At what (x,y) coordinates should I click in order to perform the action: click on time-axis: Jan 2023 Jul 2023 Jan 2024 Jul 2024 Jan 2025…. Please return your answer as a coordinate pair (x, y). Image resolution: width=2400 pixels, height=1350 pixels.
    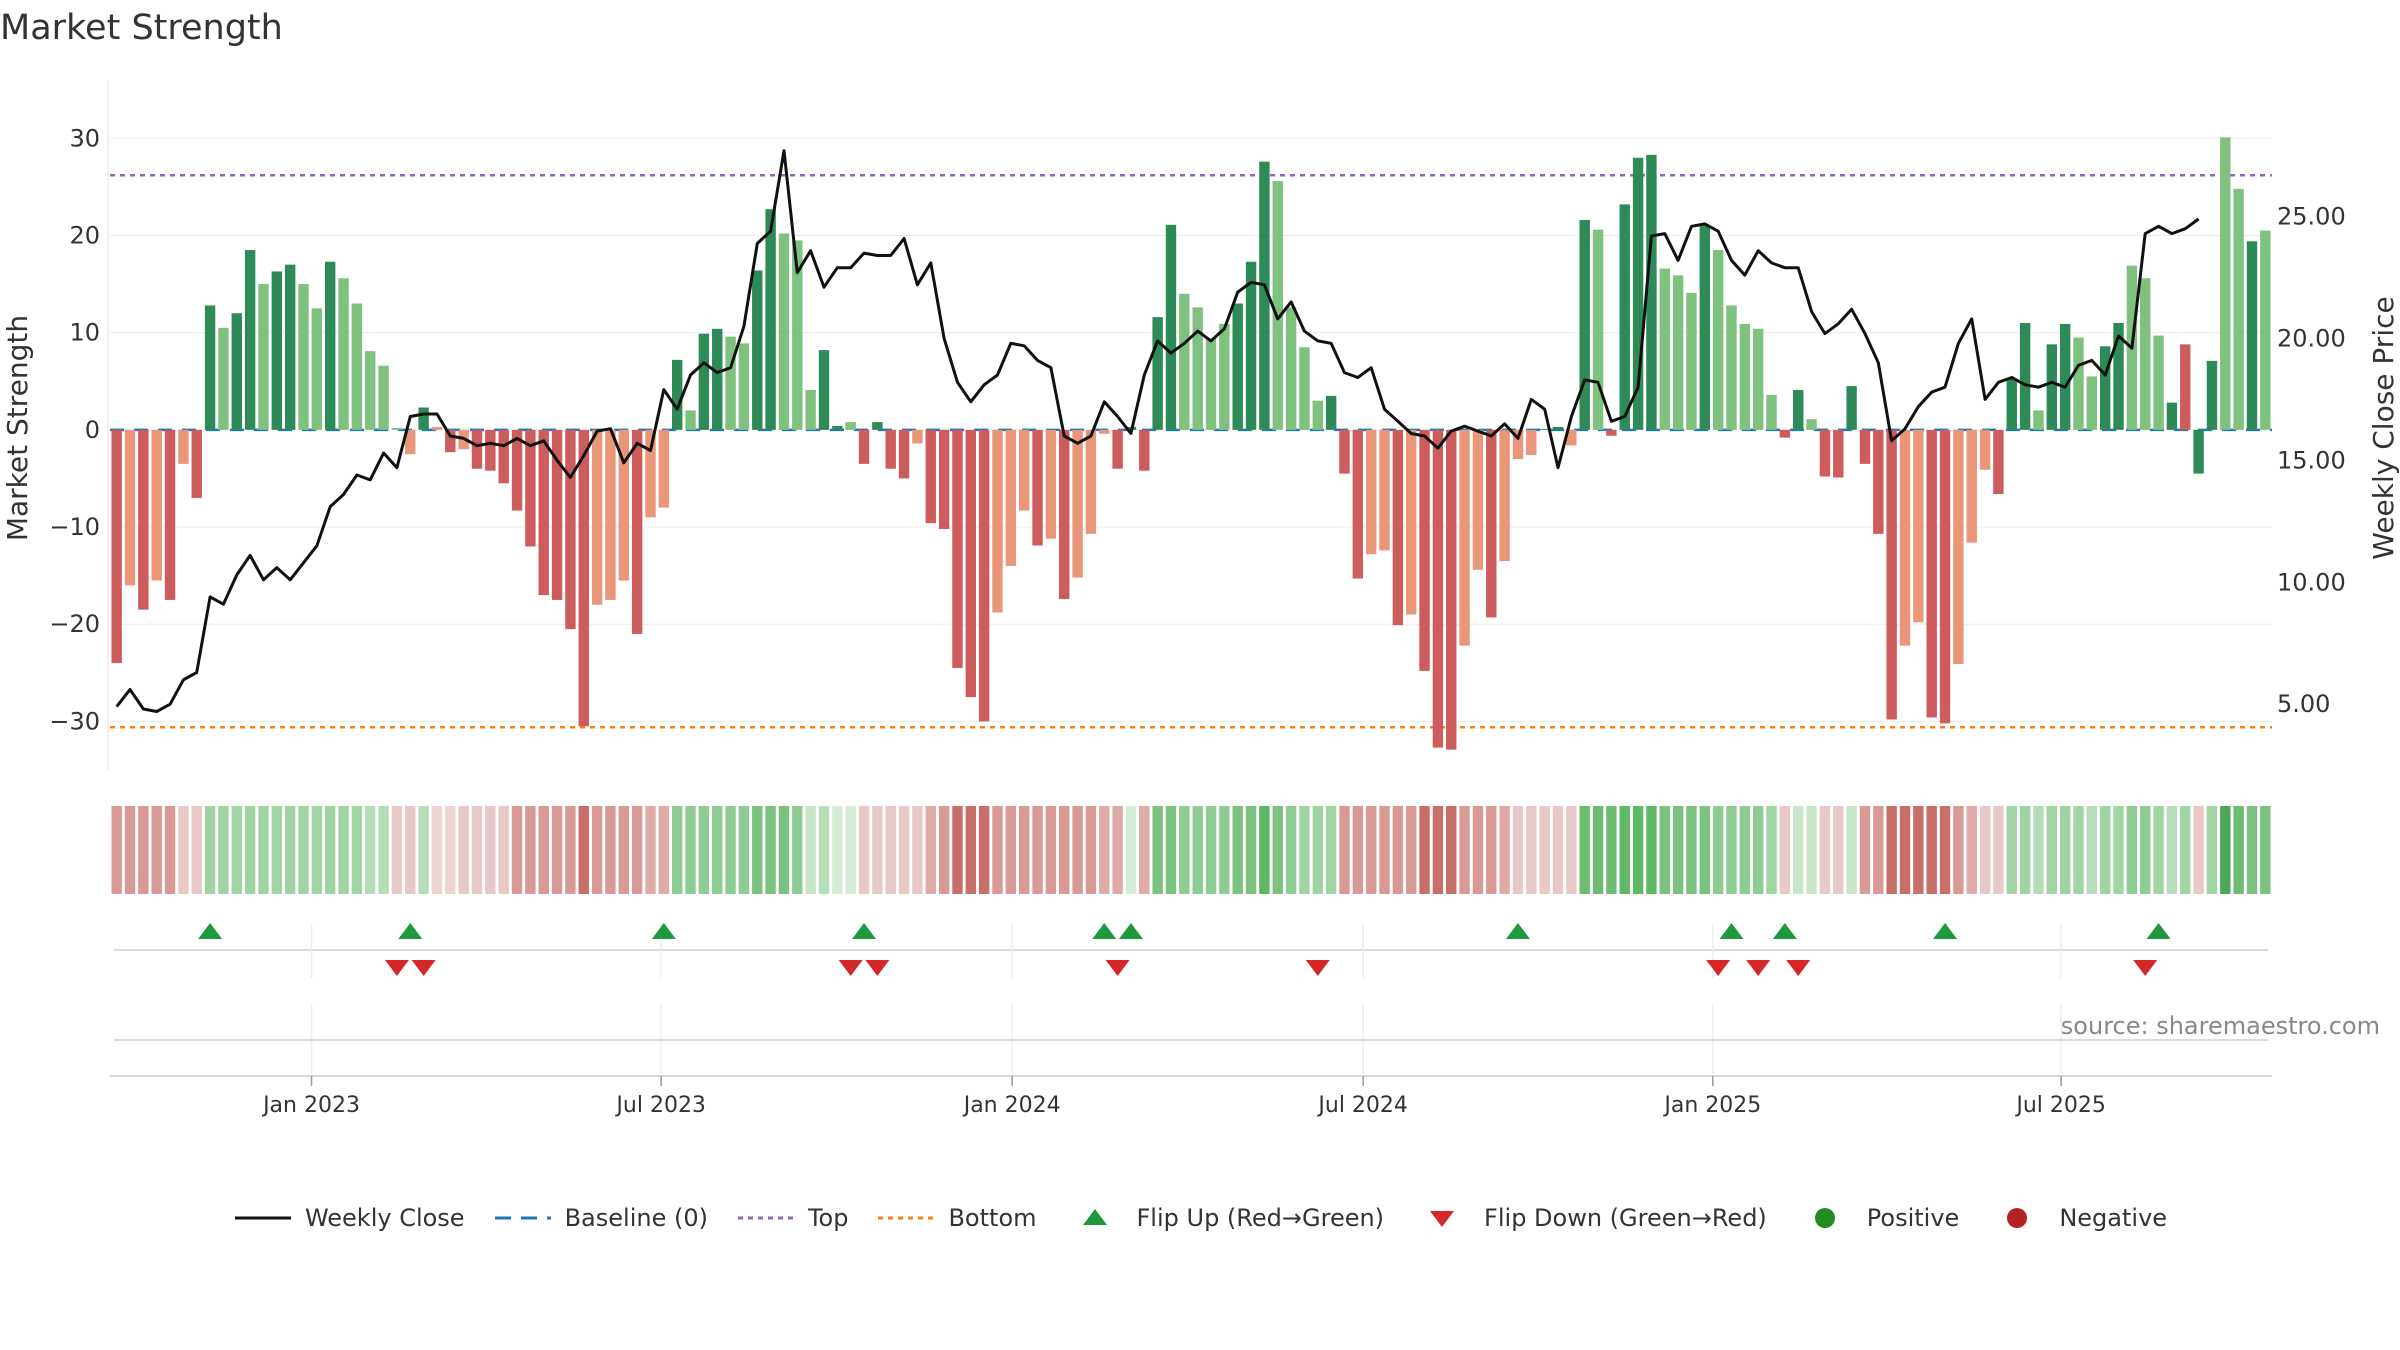
    Looking at the image, I should click on (1191, 1061).